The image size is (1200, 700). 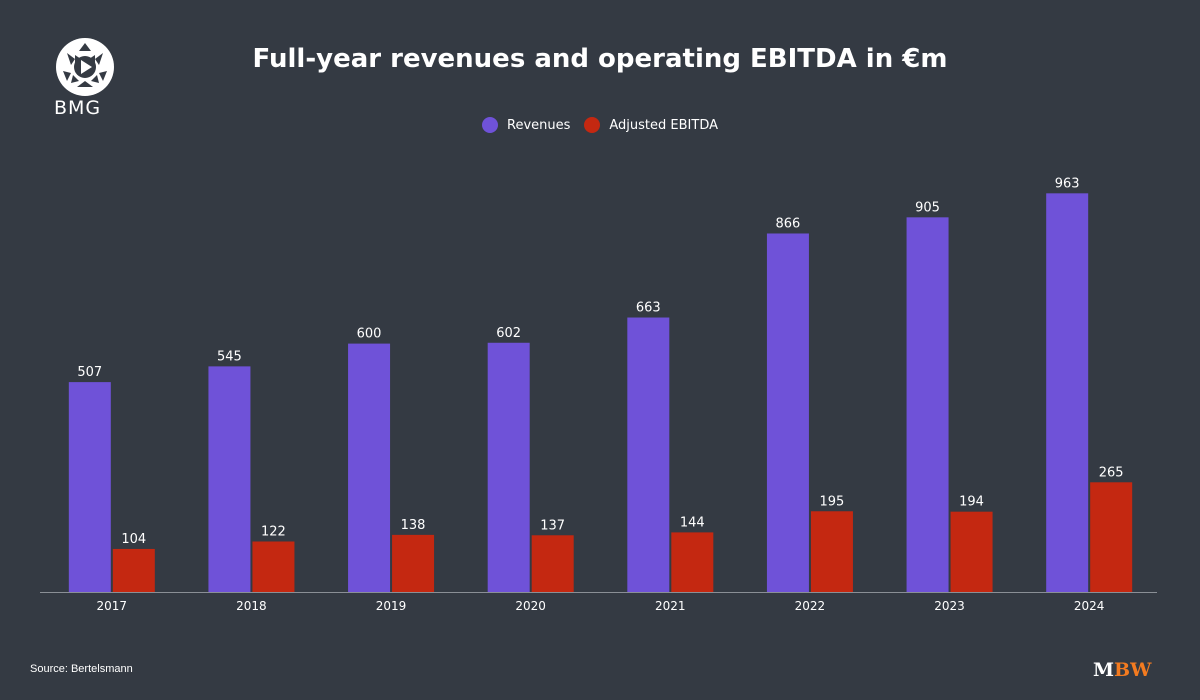 I want to click on data-label: 545, so click(x=229, y=356).